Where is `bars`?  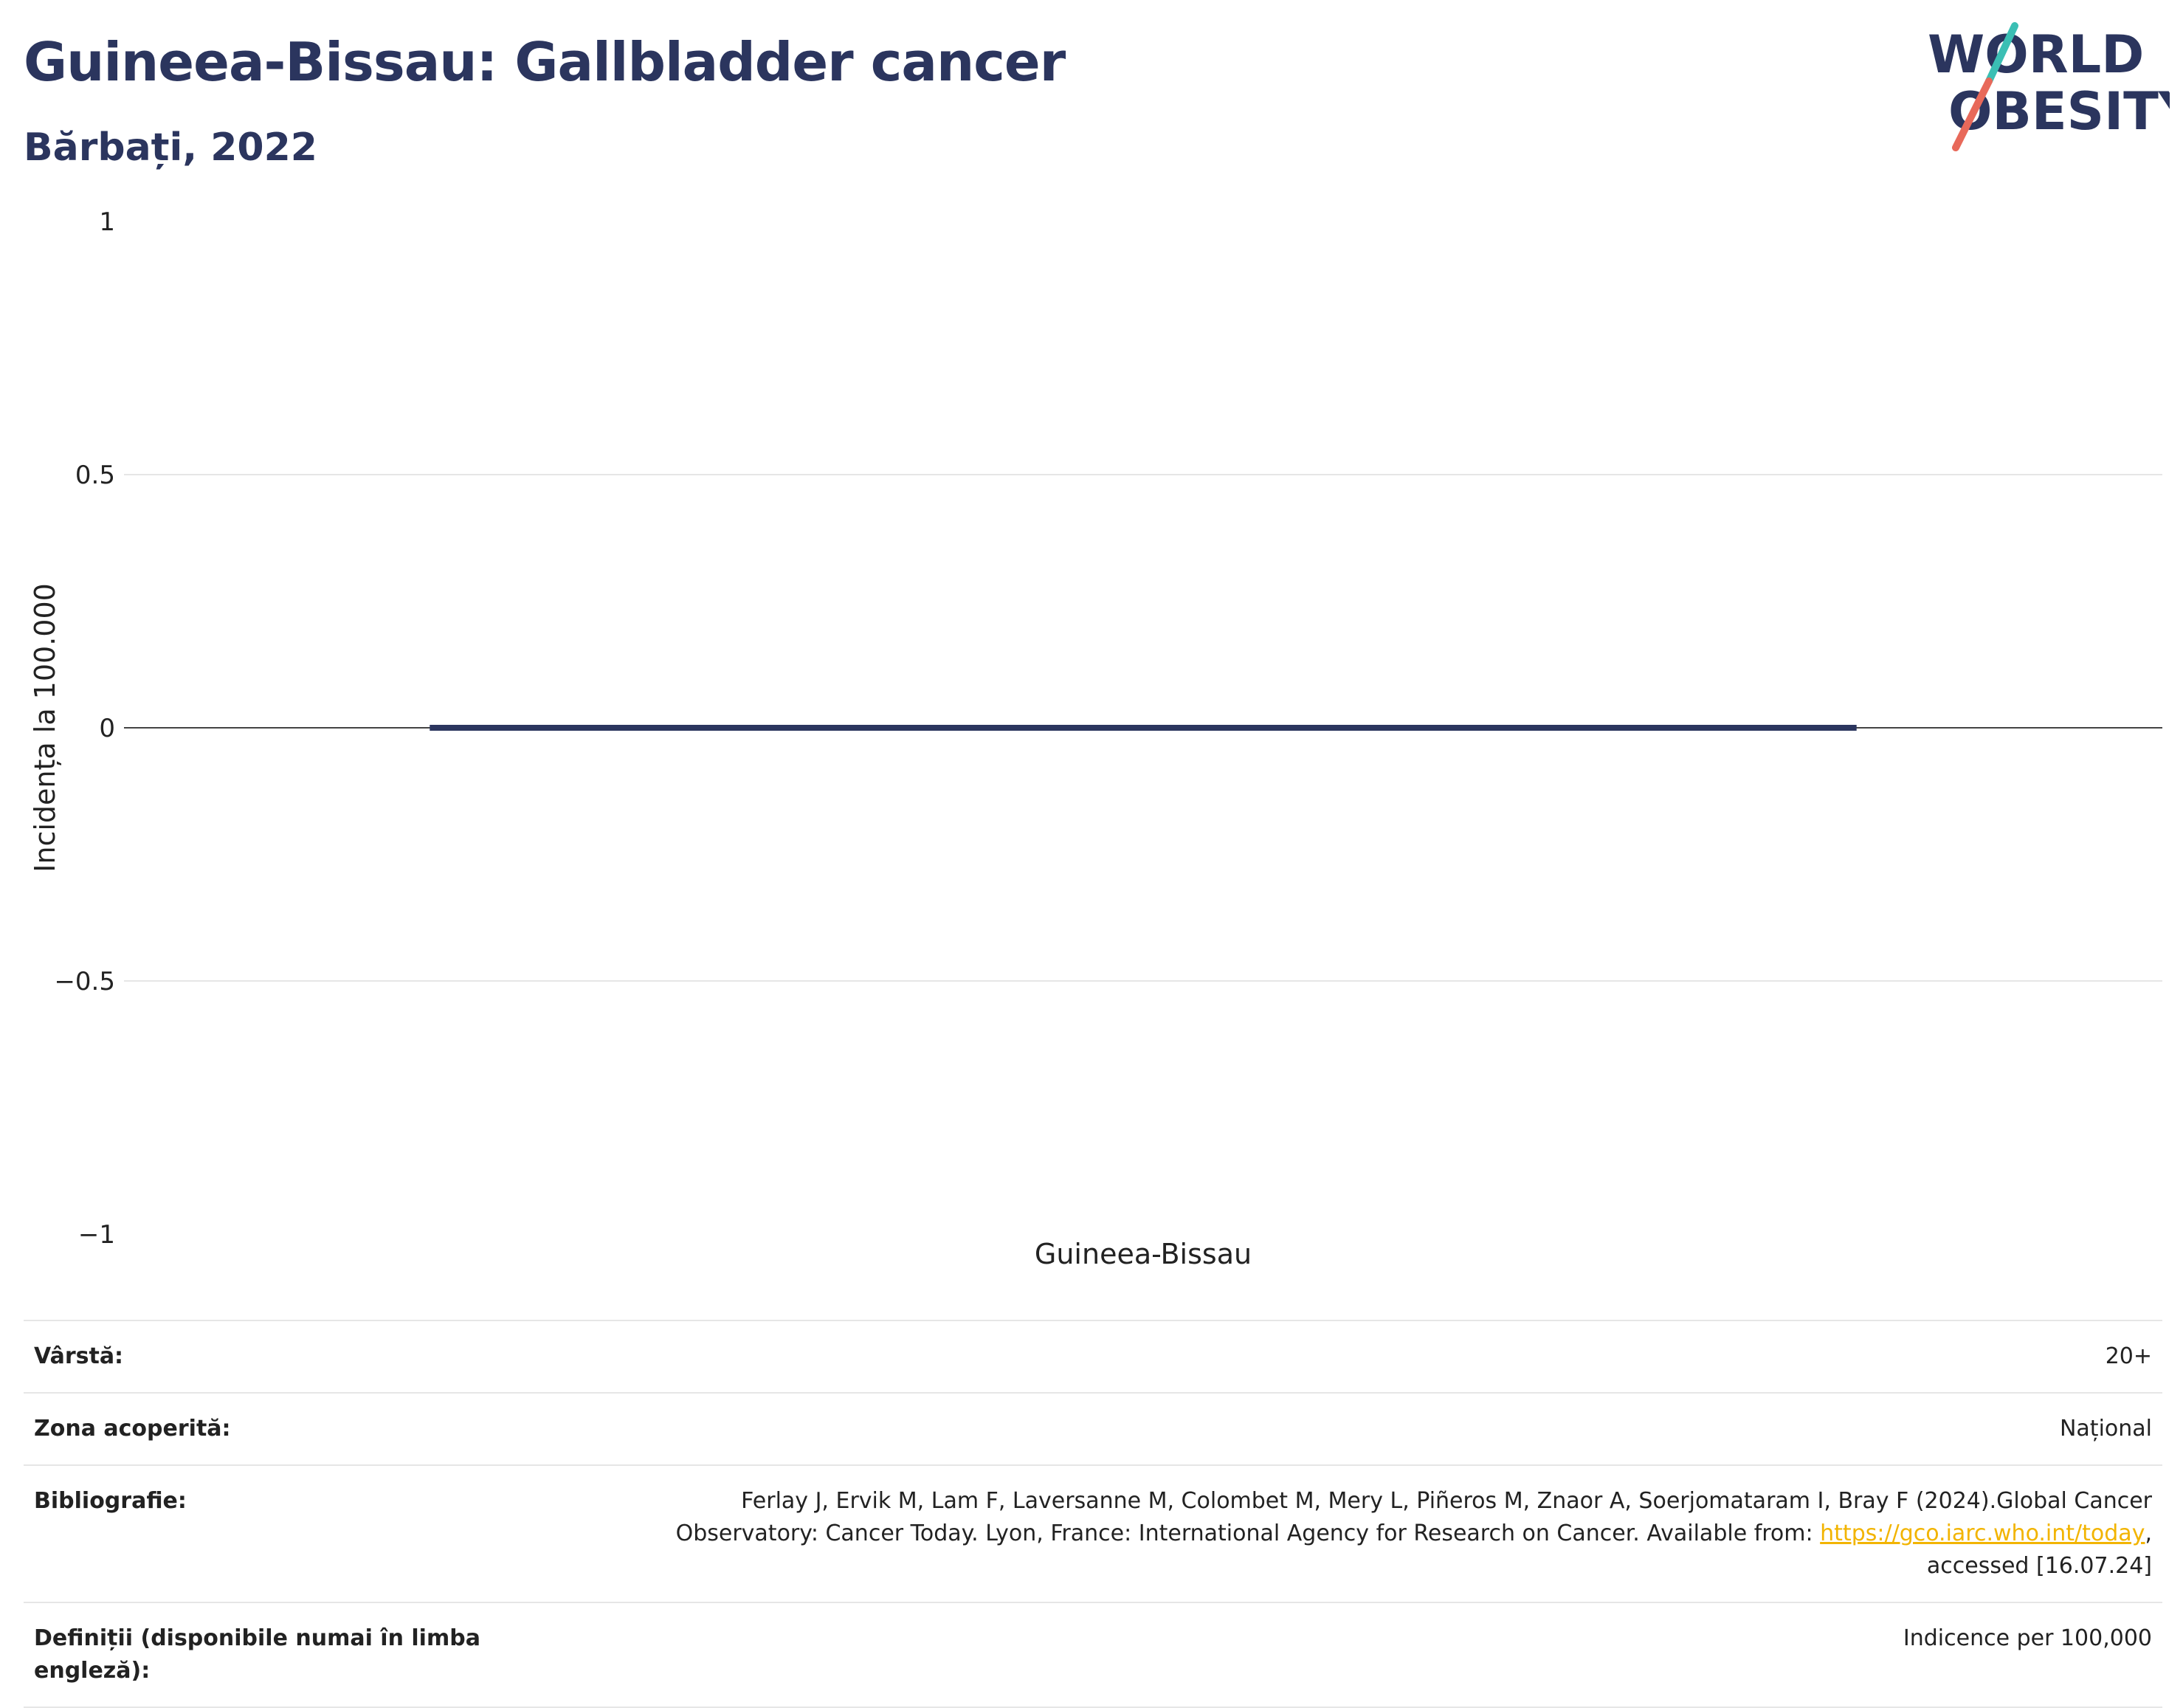
bars is located at coordinates (1143, 728).